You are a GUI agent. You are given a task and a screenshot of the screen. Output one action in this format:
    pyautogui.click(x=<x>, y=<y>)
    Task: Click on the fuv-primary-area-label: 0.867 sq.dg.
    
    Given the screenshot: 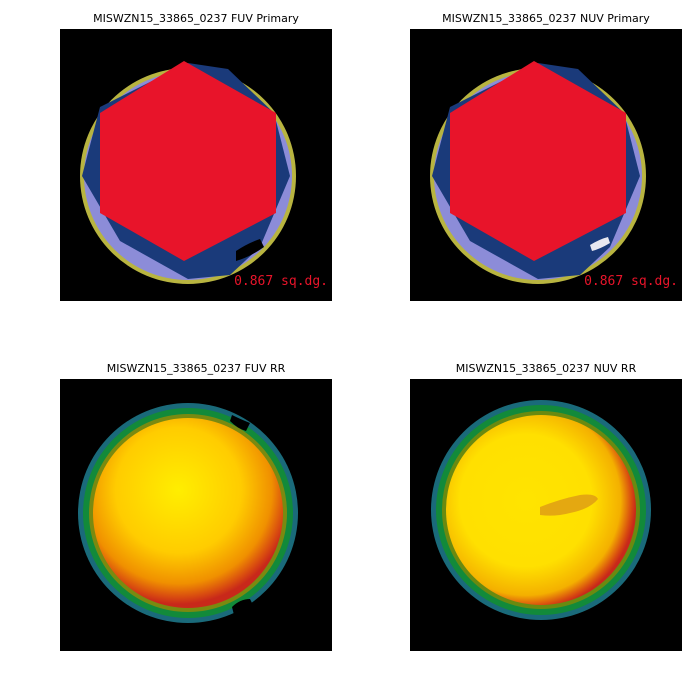 What is the action you would take?
    pyautogui.click(x=281, y=281)
    